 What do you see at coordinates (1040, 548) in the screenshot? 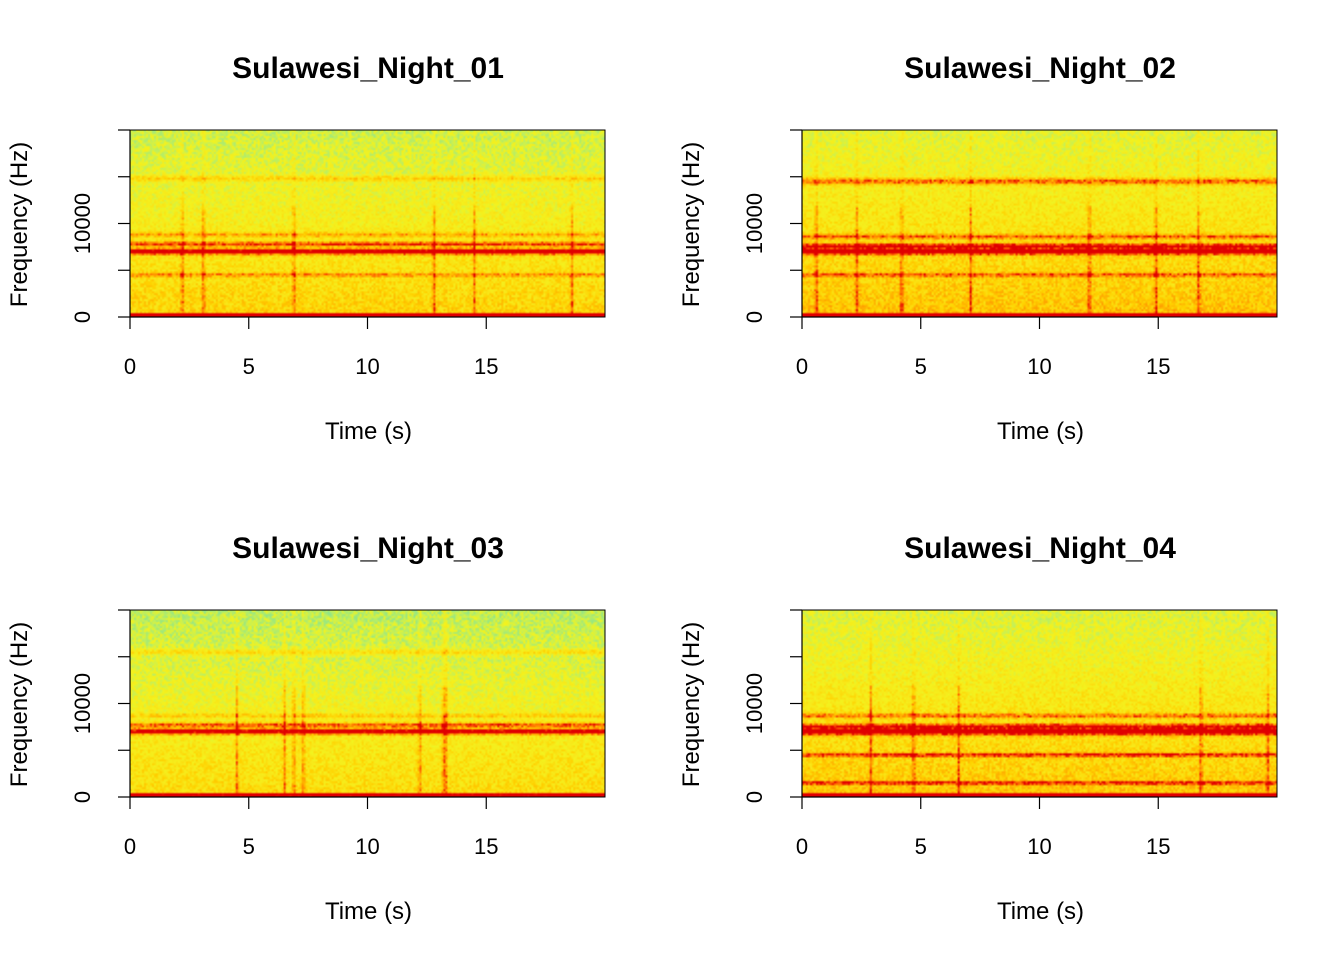
I see `panel-title: Sulawesi_Night_04` at bounding box center [1040, 548].